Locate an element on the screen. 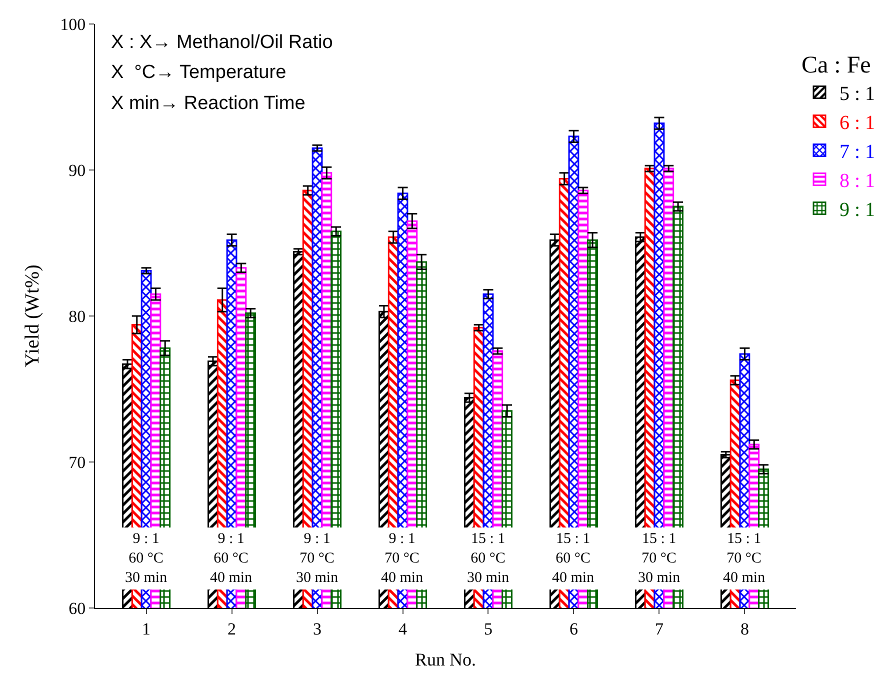 This screenshot has height=678, width=893. text: 7 : 1 is located at coordinates (858, 152).